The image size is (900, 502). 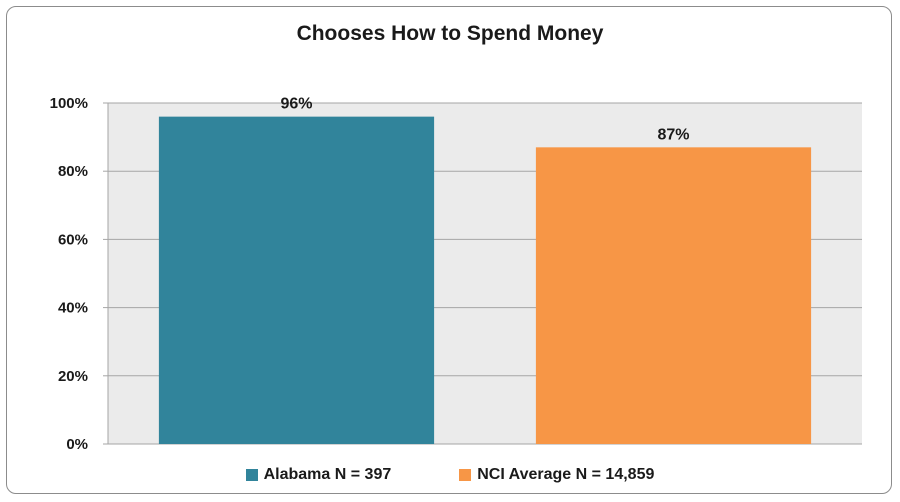 What do you see at coordinates (296, 104) in the screenshot?
I see `data-label: 96%` at bounding box center [296, 104].